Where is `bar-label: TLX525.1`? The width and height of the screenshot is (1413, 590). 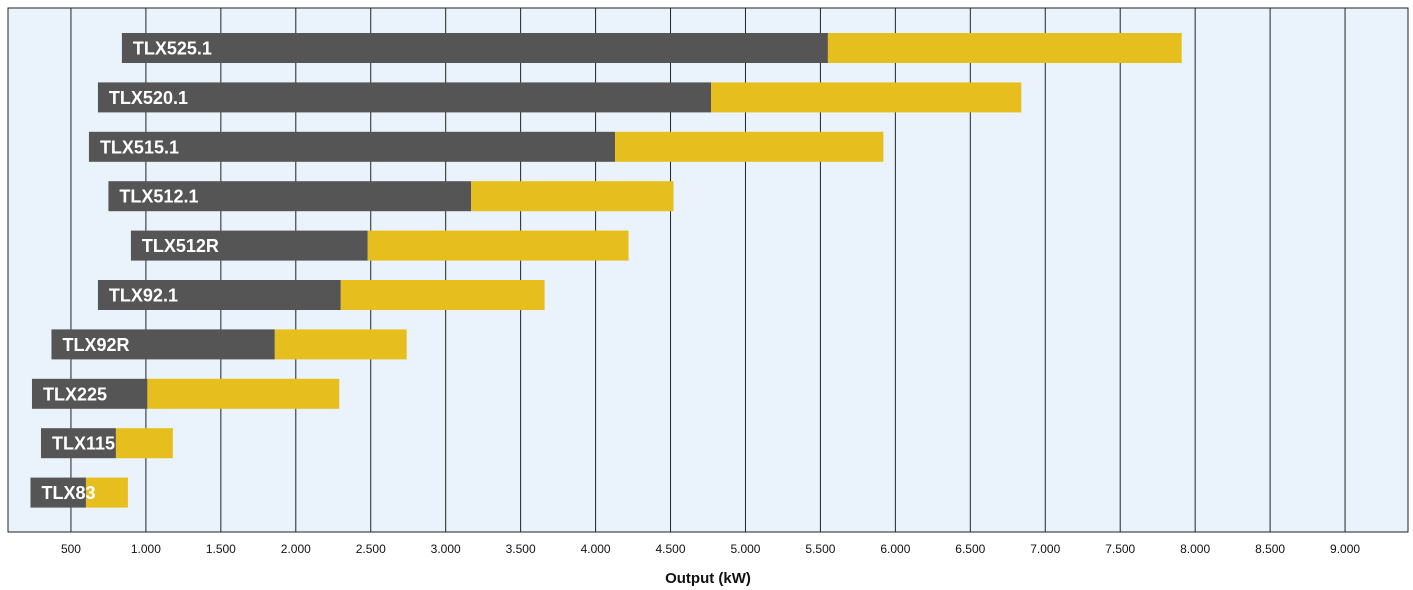
bar-label: TLX525.1 is located at coordinates (172, 49).